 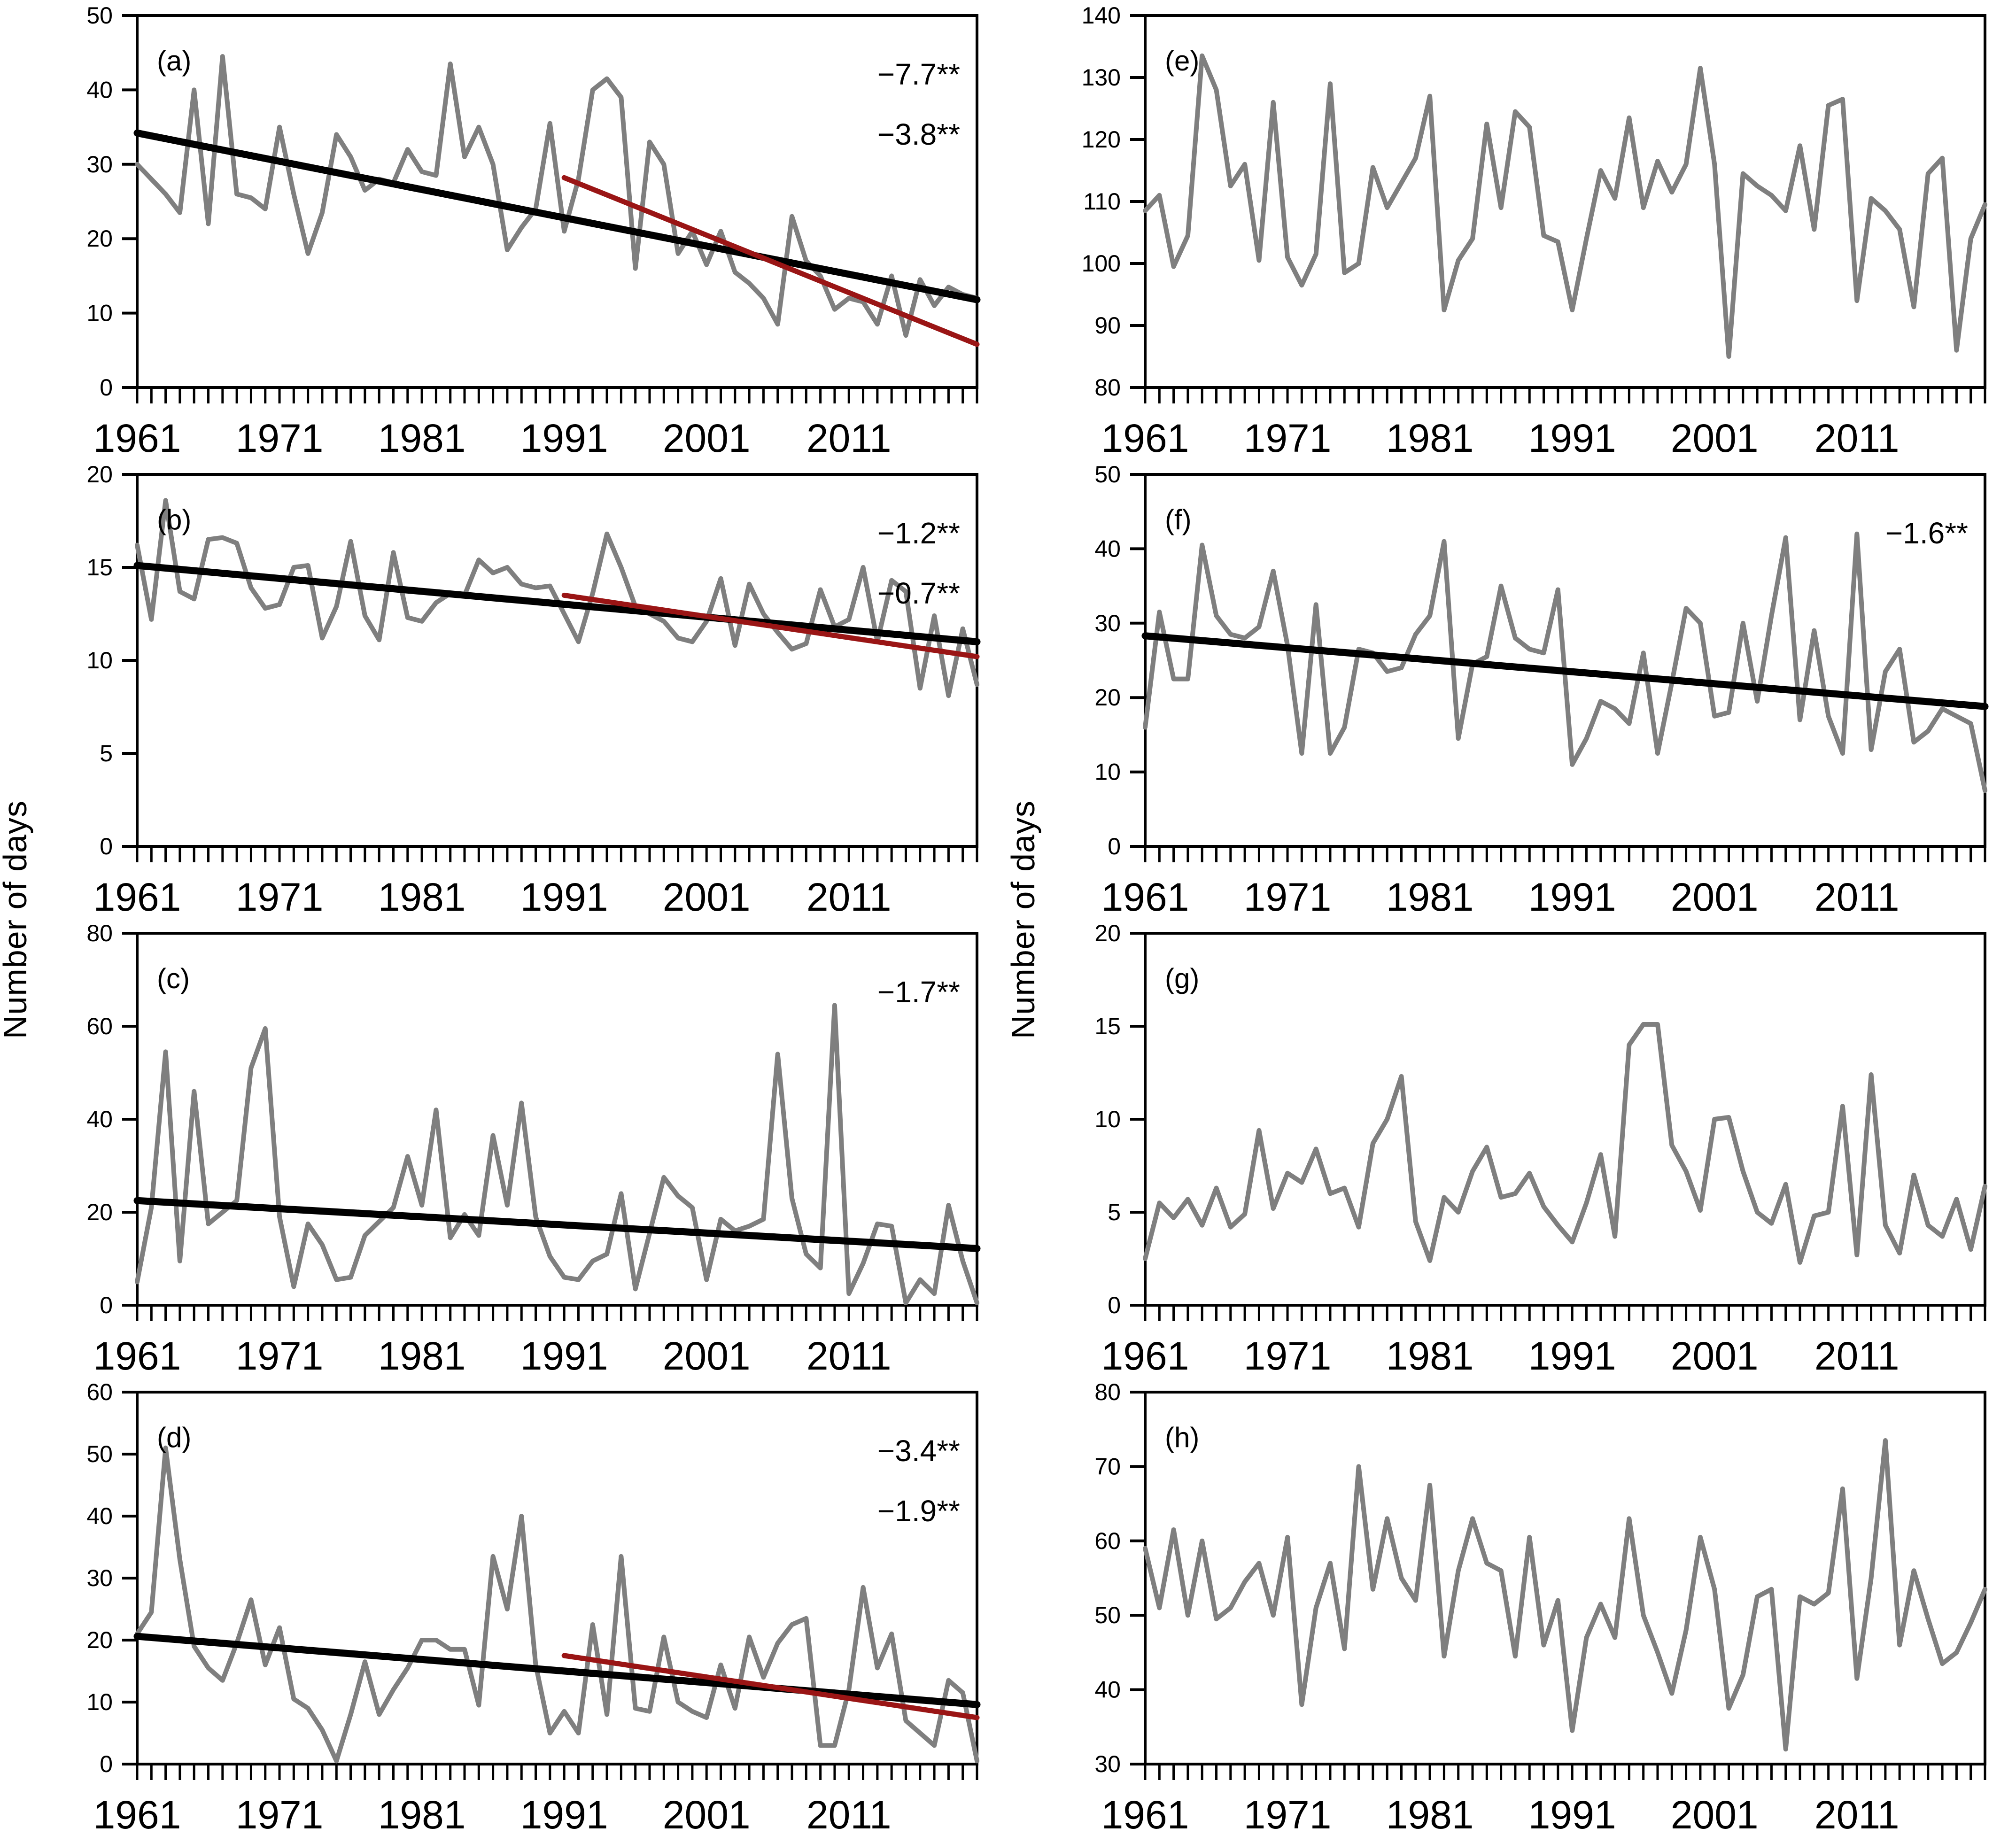 What do you see at coordinates (111, 1578) in the screenshot?
I see `y-axis: 0 10 20 30 40 50 60` at bounding box center [111, 1578].